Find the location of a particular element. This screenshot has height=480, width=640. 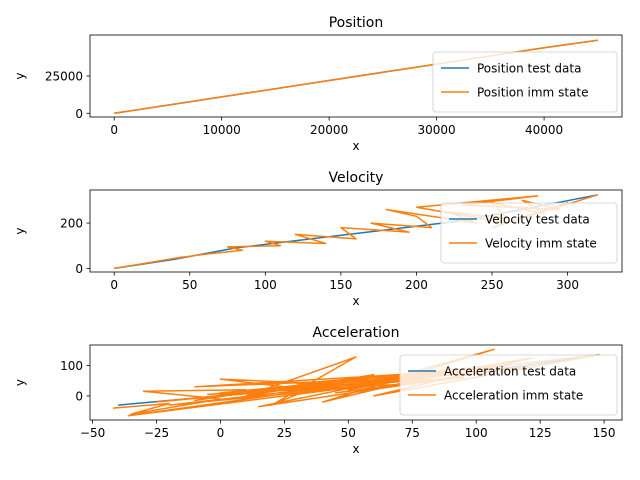

x-tick-label: 75 is located at coordinates (412, 433).